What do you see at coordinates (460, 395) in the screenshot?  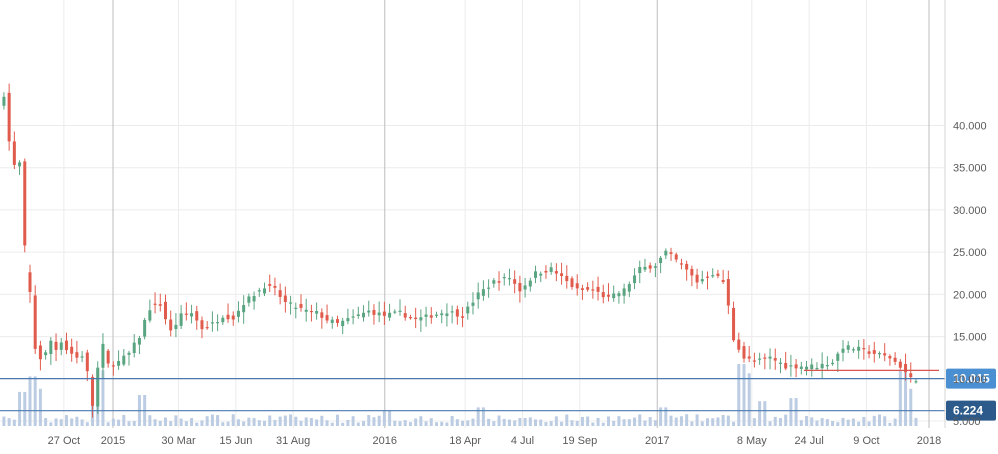 I see `volume-bars` at bounding box center [460, 395].